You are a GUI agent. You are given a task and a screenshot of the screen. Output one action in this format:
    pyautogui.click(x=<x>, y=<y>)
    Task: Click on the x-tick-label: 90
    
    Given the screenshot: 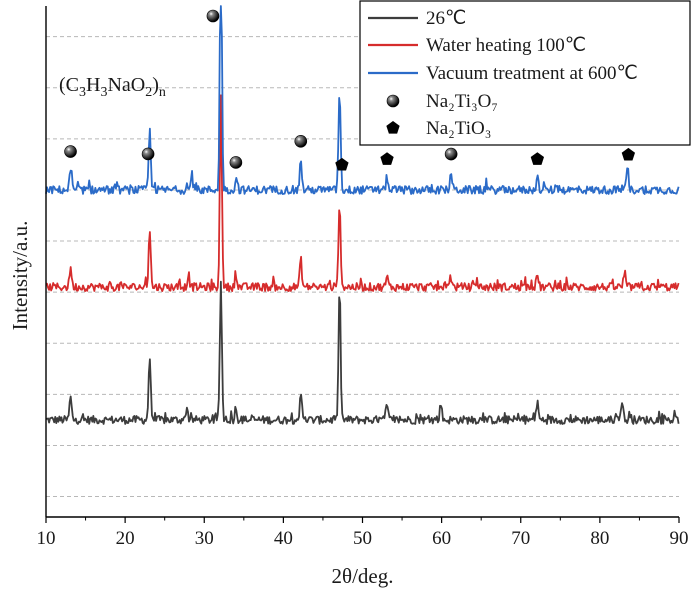 What is the action you would take?
    pyautogui.click(x=679, y=538)
    